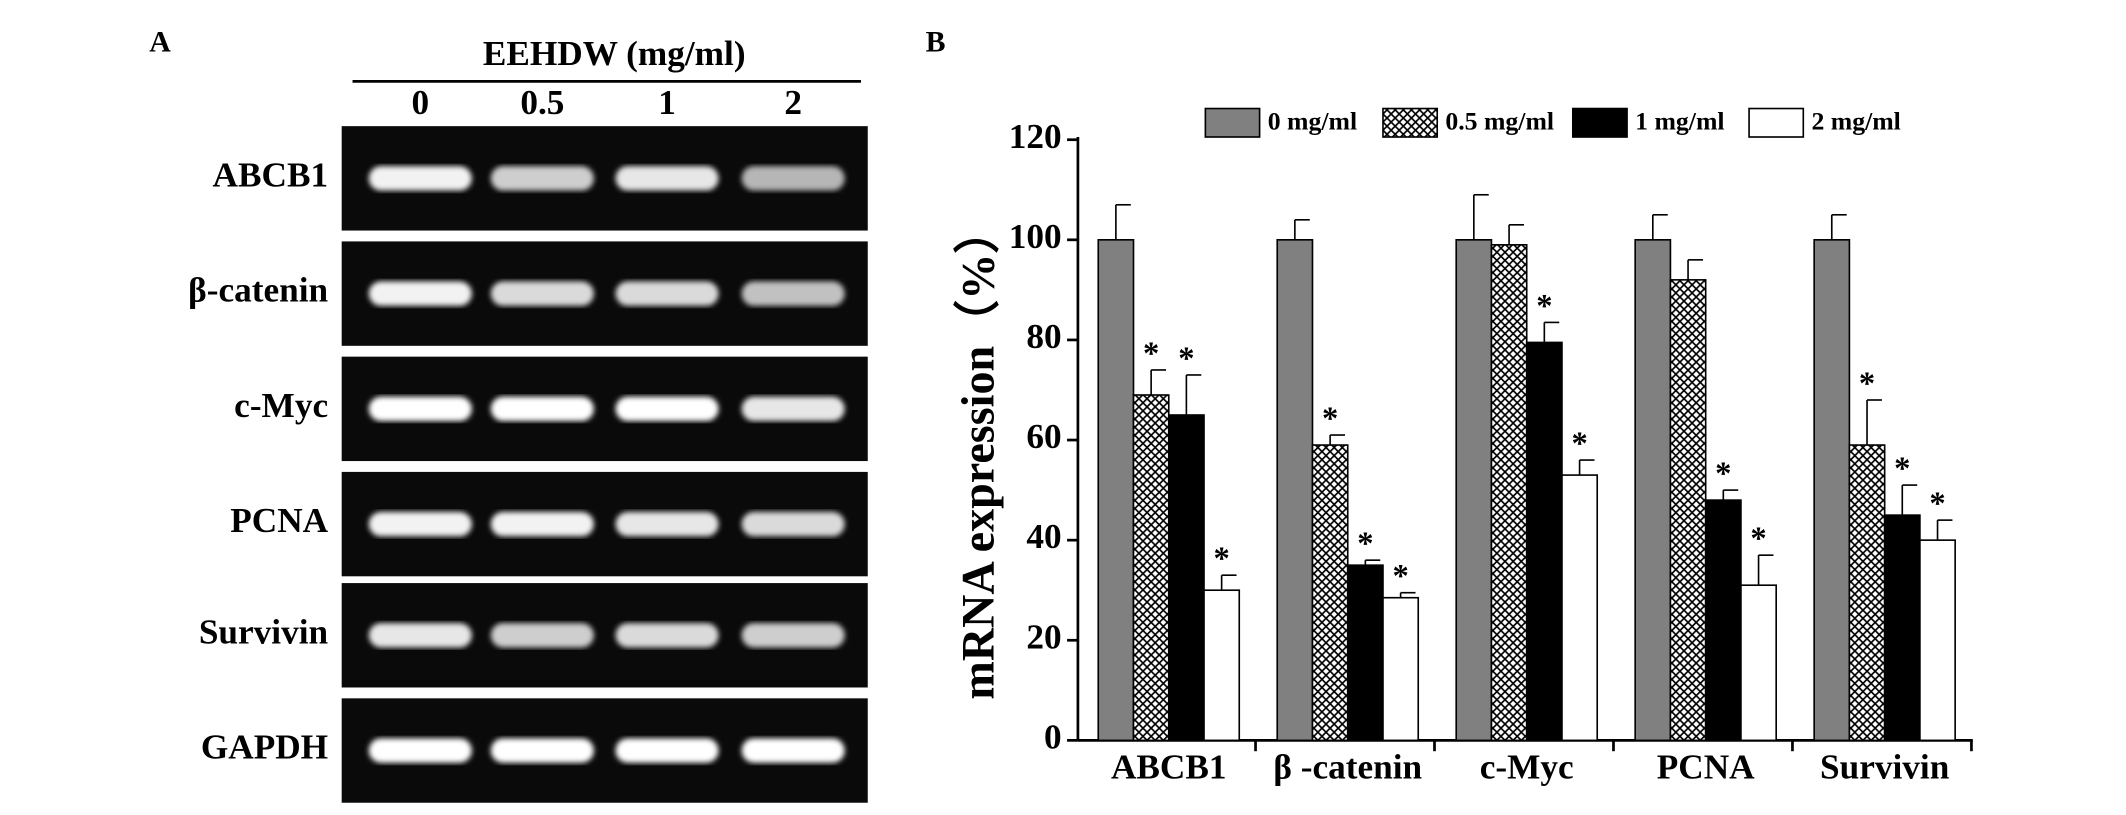 The width and height of the screenshot is (2126, 815). Describe the element at coordinates (1679, 120) in the screenshot. I see `legend-label: 1 mg/ml` at that location.